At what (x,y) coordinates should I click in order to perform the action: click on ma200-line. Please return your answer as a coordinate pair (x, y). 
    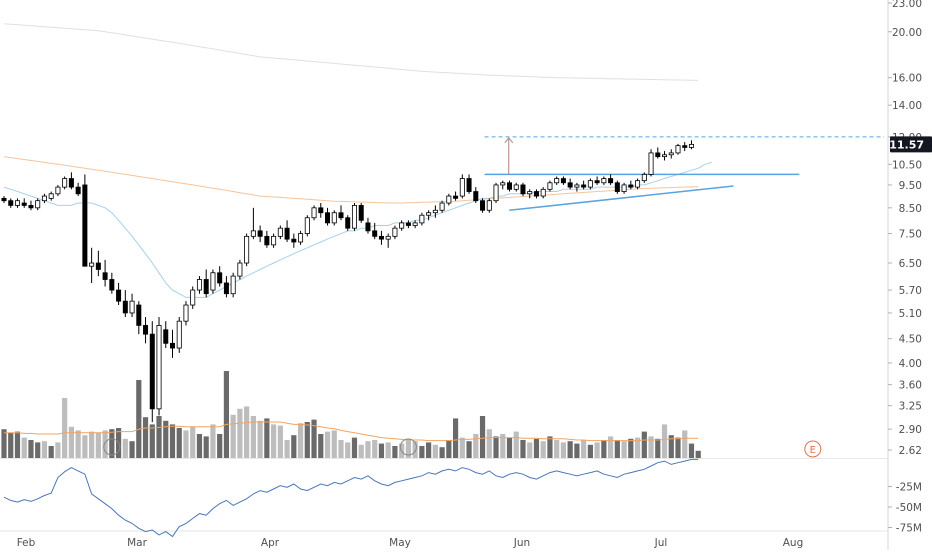
    Looking at the image, I should click on (351, 180).